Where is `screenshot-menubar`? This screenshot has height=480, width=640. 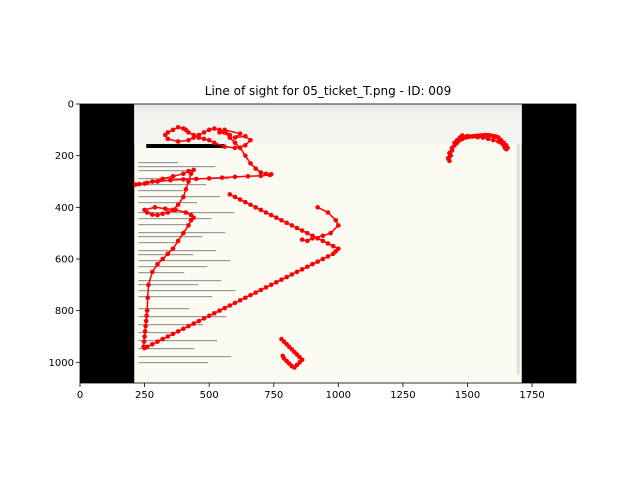 screenshot-menubar is located at coordinates (328, 110).